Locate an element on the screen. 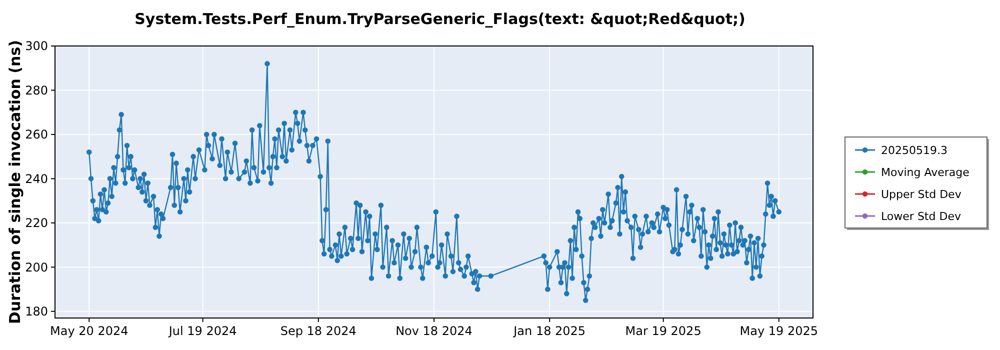 This screenshot has height=350, width=1000. y-tick-label: 300 is located at coordinates (36, 46).